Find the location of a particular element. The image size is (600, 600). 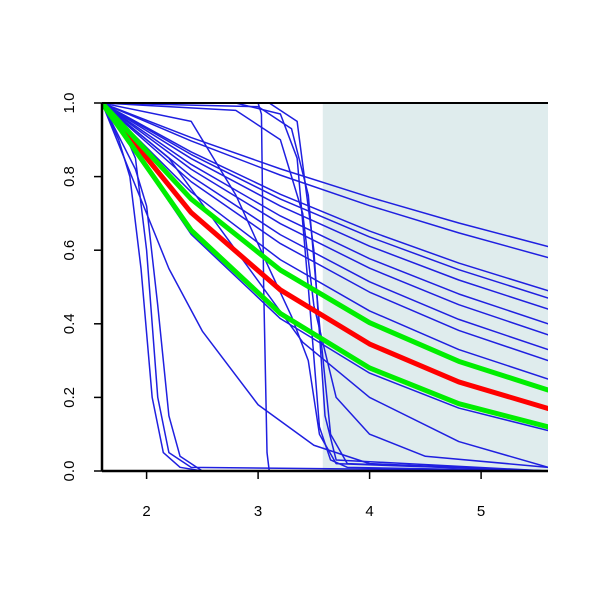

y-tick-label: 0.0 is located at coordinates (69, 471).